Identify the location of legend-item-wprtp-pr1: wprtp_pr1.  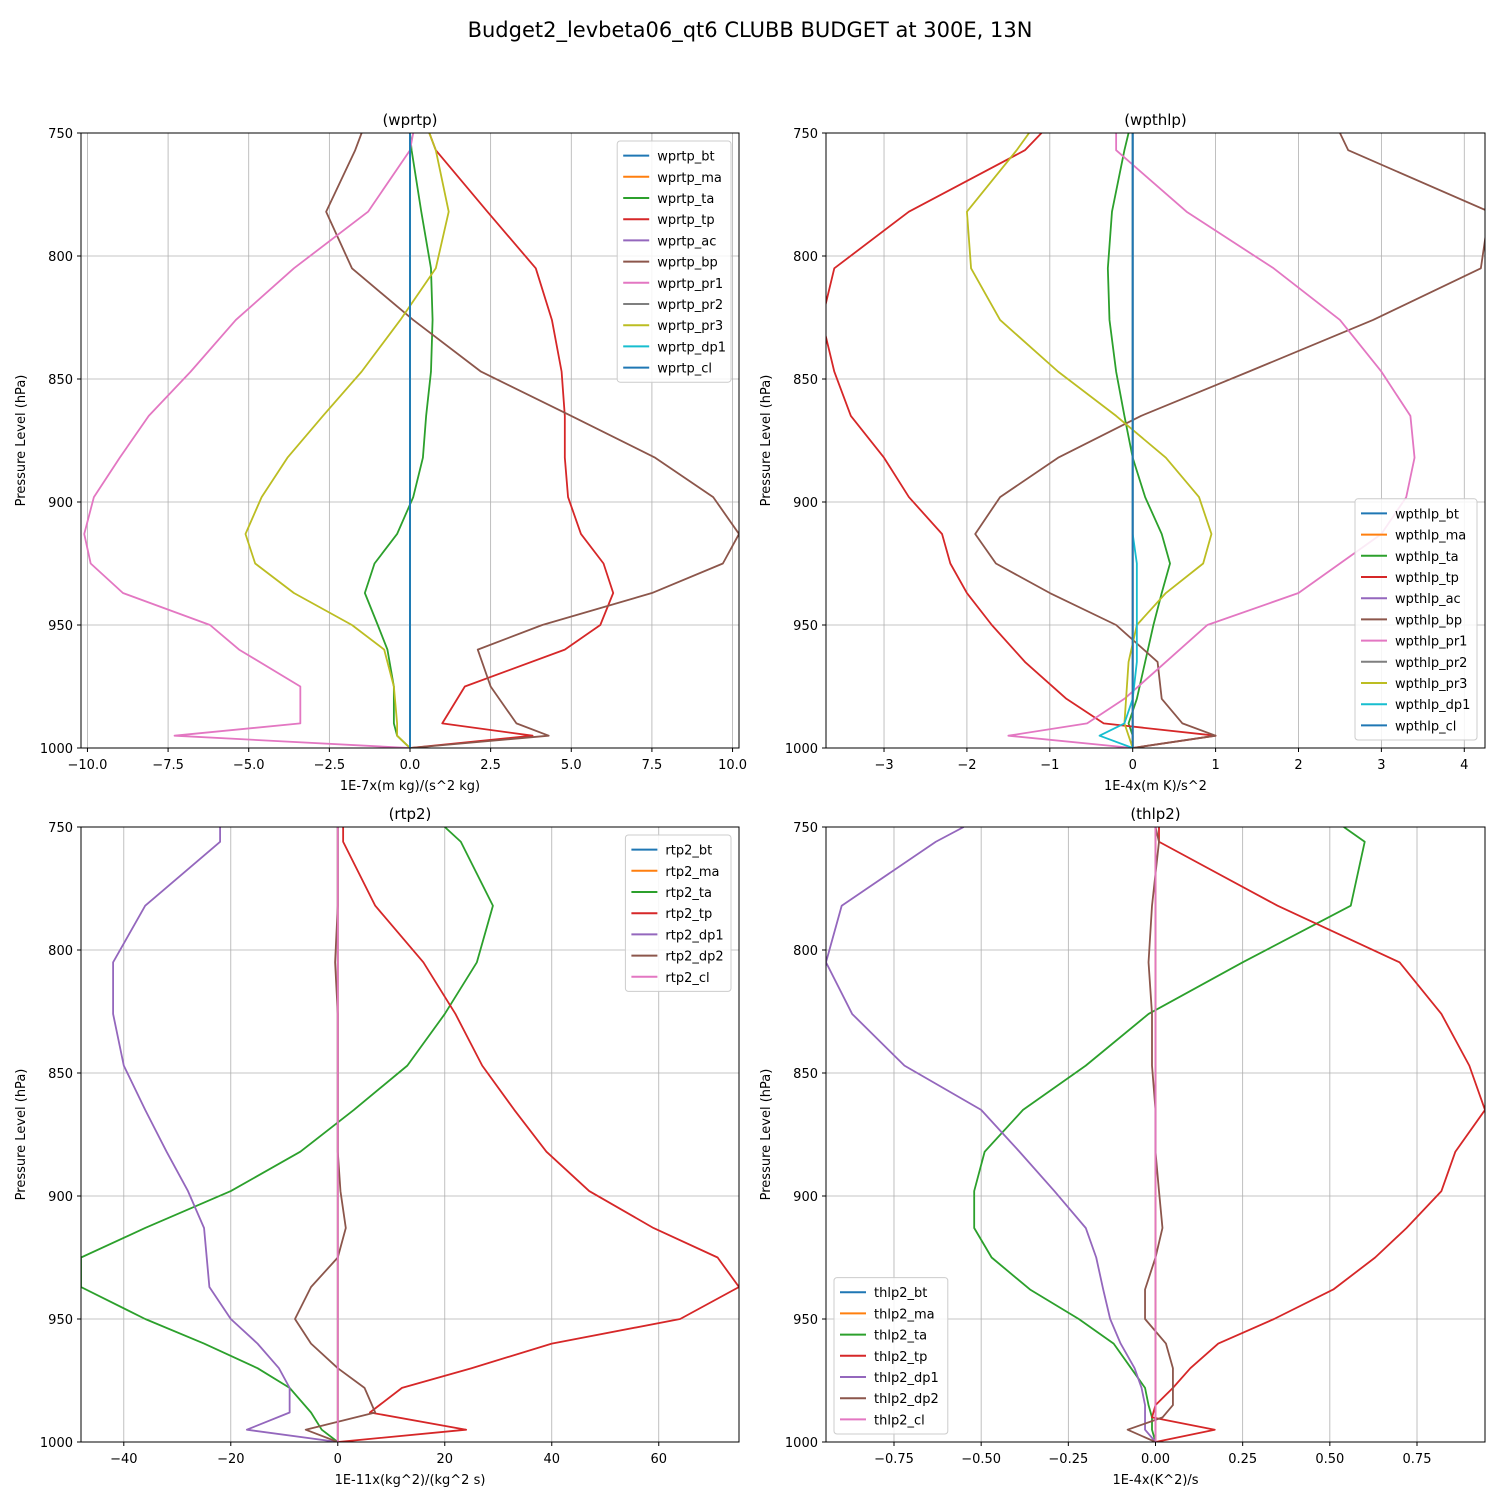
(673, 284).